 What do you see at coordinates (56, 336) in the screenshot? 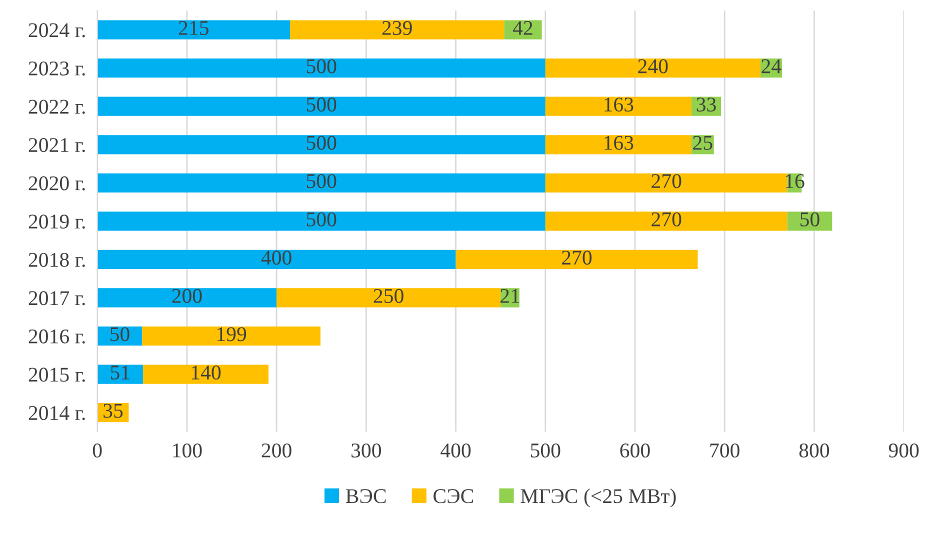
I see `y-tick-label: 2016 г.` at bounding box center [56, 336].